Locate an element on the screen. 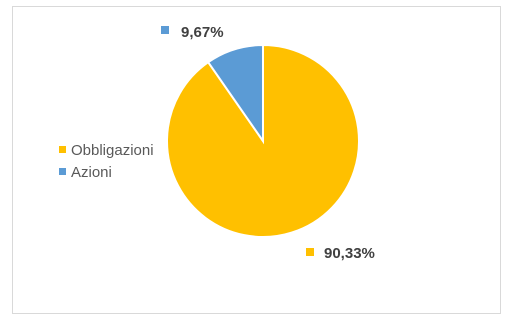 The image size is (506, 320). data-label-obbligazioni: 90,33% is located at coordinates (340, 253).